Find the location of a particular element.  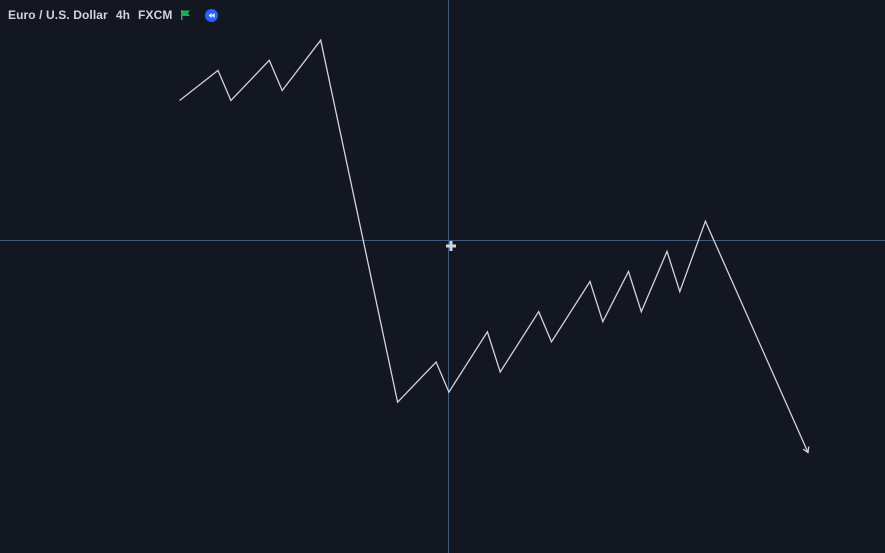

symbol-legend: Euro / U.S. Dollar 4h FXCM is located at coordinates (113, 15).